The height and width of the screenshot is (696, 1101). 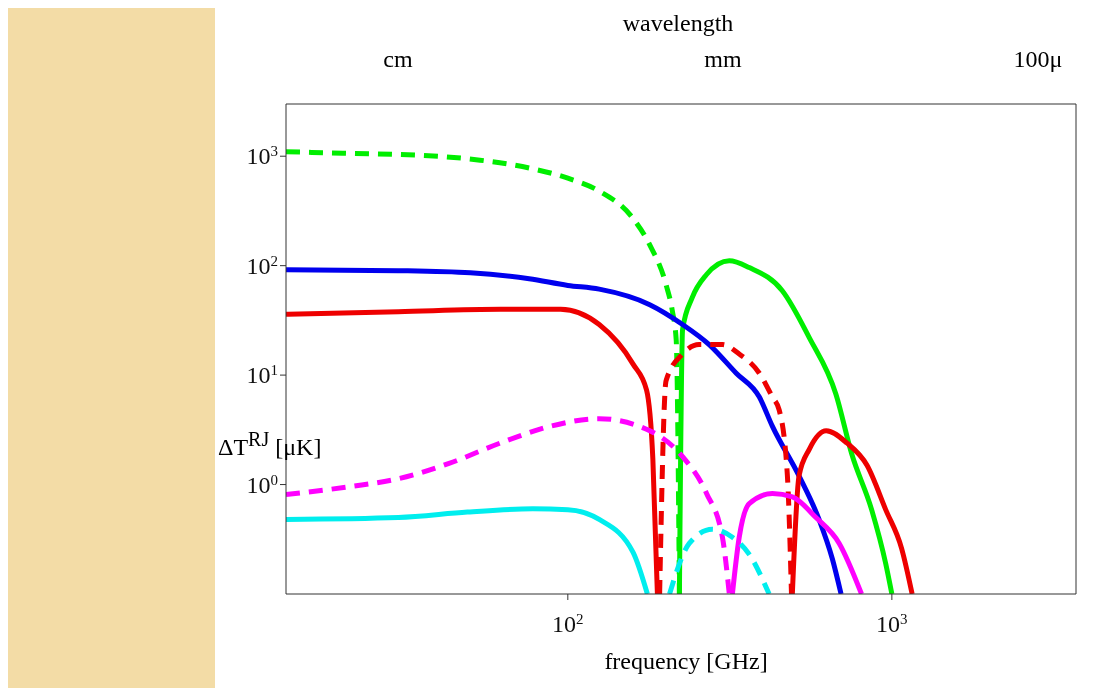 What do you see at coordinates (270, 444) in the screenshot?
I see `y-axis-title: ΔT$^{RJ}$ [μK]` at bounding box center [270, 444].